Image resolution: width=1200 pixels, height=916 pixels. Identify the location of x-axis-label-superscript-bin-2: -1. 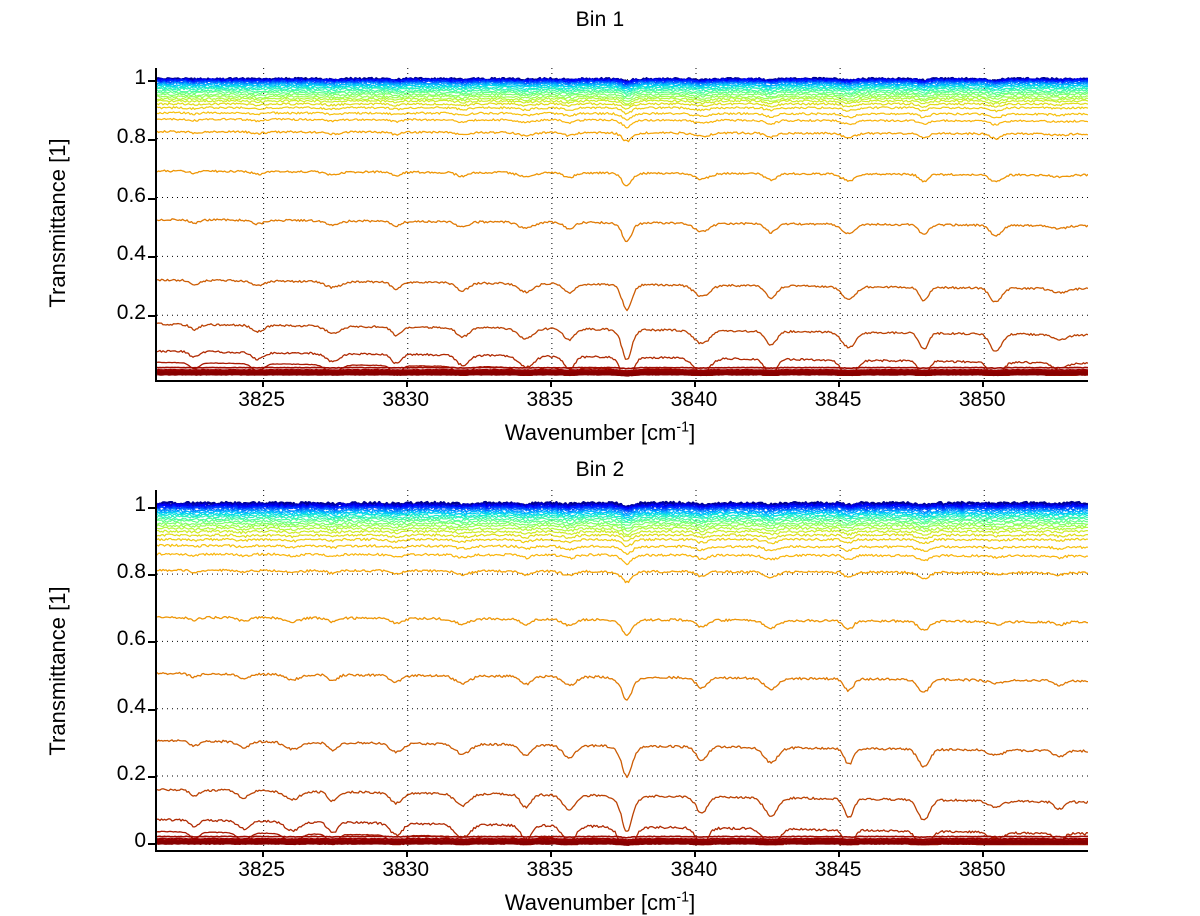
(683, 897).